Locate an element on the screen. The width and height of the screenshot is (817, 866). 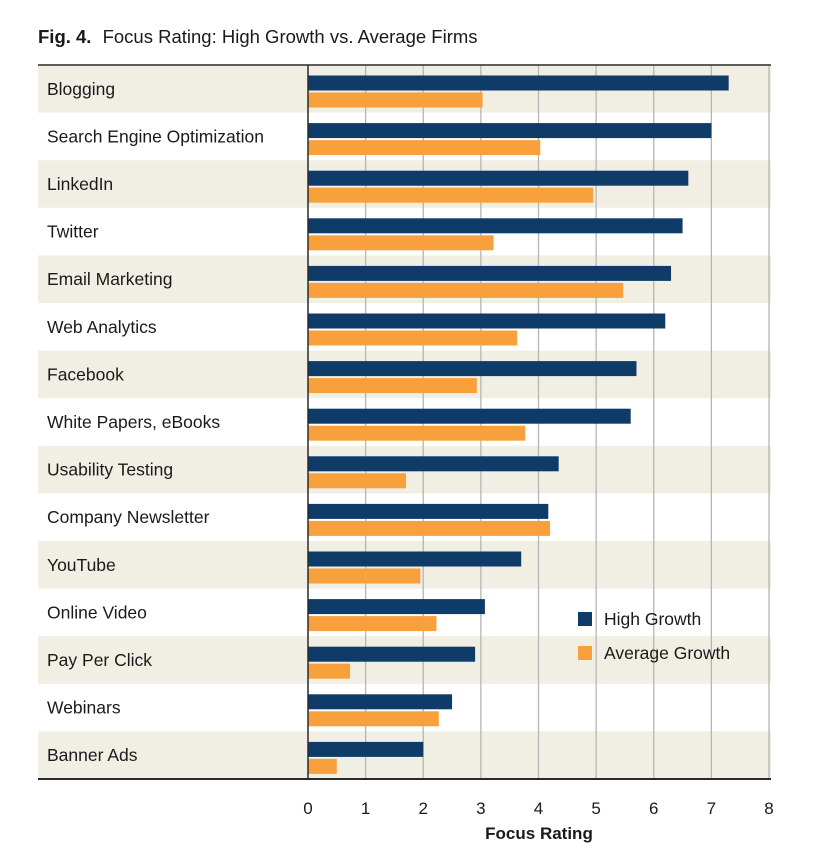
category-label: Search Engine Optimization is located at coordinates (155, 136).